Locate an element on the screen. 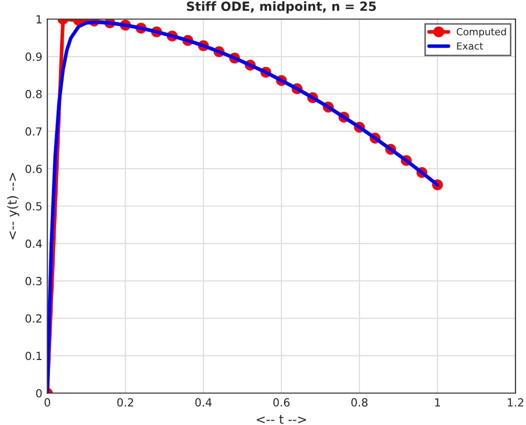 The width and height of the screenshot is (526, 425). y-tick-label: 0.8 is located at coordinates (34, 94).